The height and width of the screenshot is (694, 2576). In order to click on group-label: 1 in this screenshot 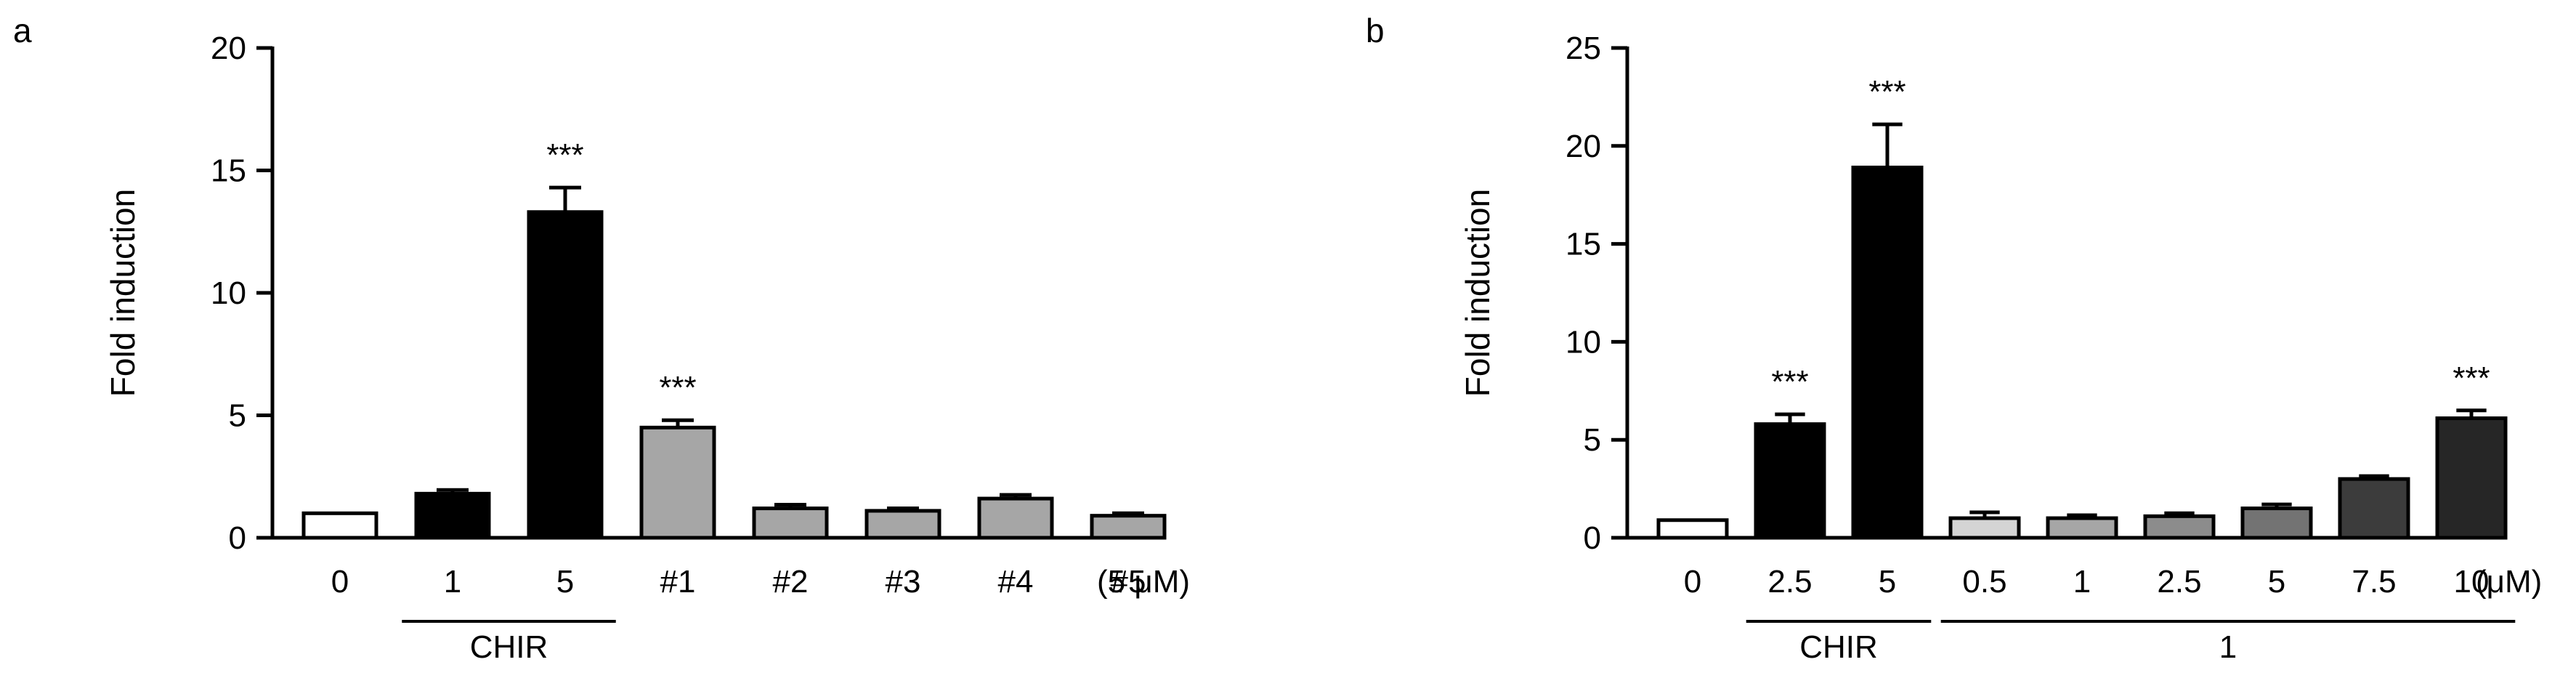, I will do `click(2228, 647)`.